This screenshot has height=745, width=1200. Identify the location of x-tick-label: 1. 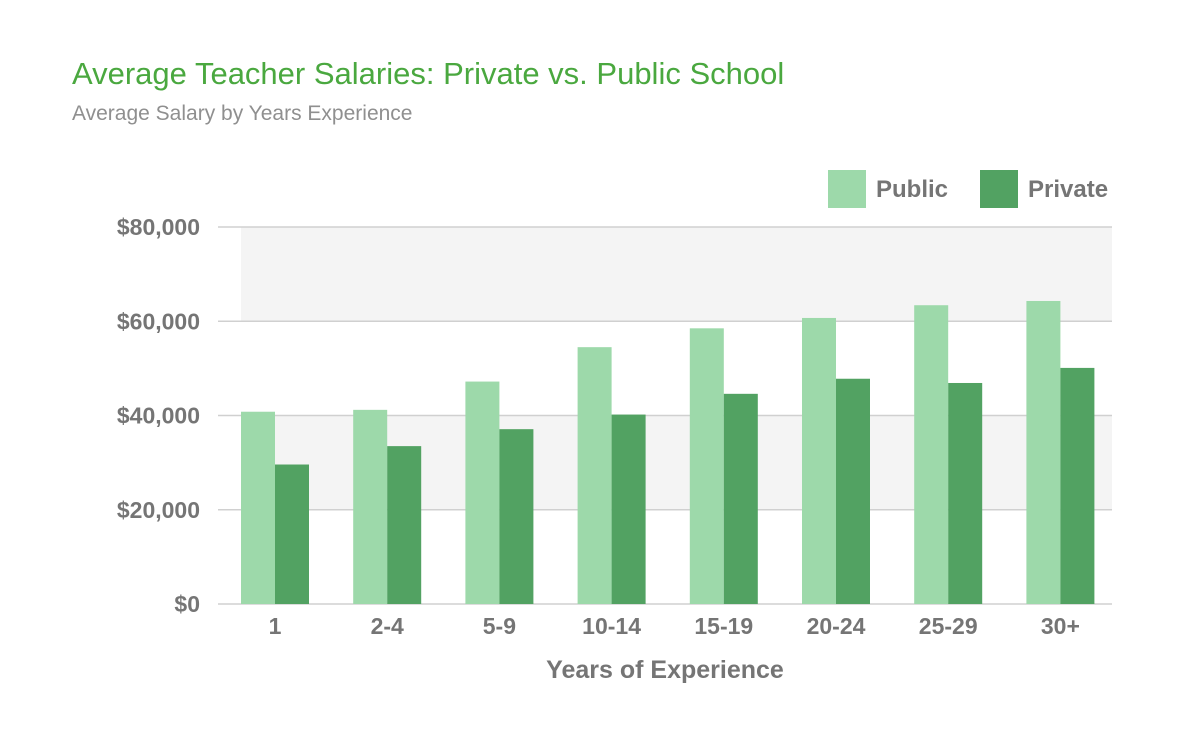
(275, 626).